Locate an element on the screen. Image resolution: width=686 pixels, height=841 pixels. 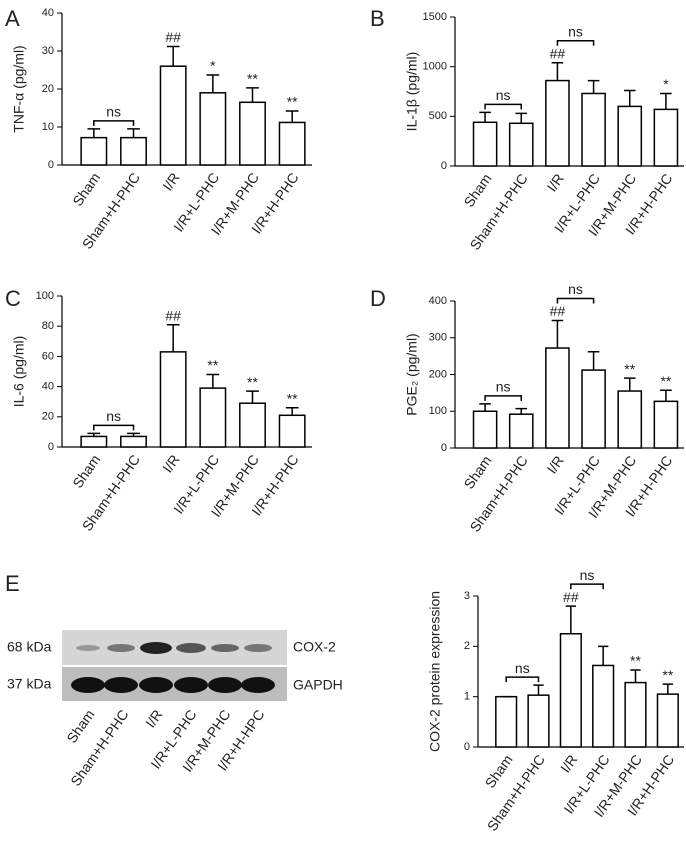
panel-label: E is located at coordinates (12, 583).